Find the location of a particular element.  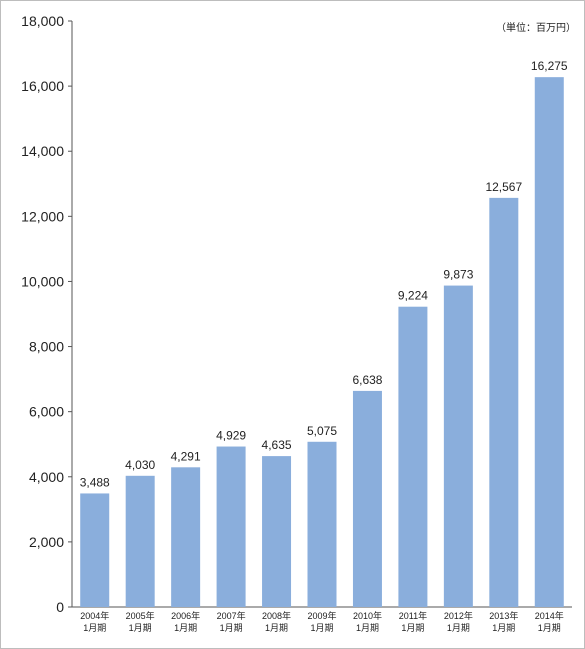

unit-label: （単位：百万円） is located at coordinates (536, 27).